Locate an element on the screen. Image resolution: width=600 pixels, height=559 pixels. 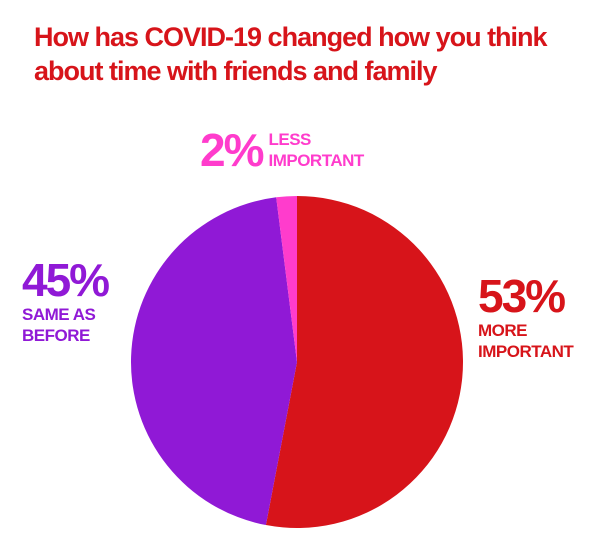
slice-label: 2% LESS IMPORTANT is located at coordinates (284, 150).